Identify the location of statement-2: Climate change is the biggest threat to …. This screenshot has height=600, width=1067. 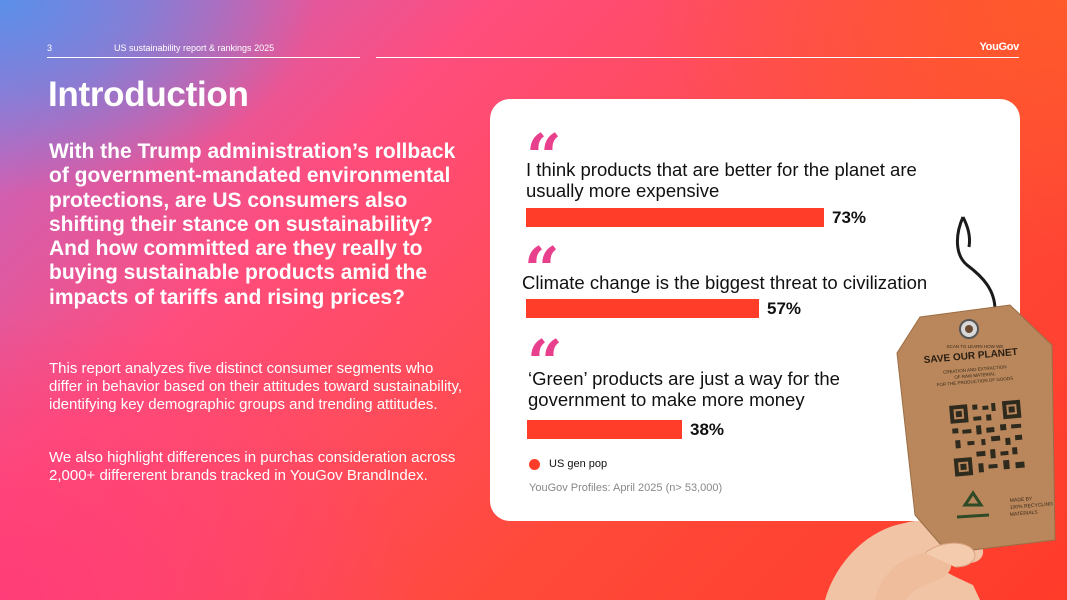
(725, 282).